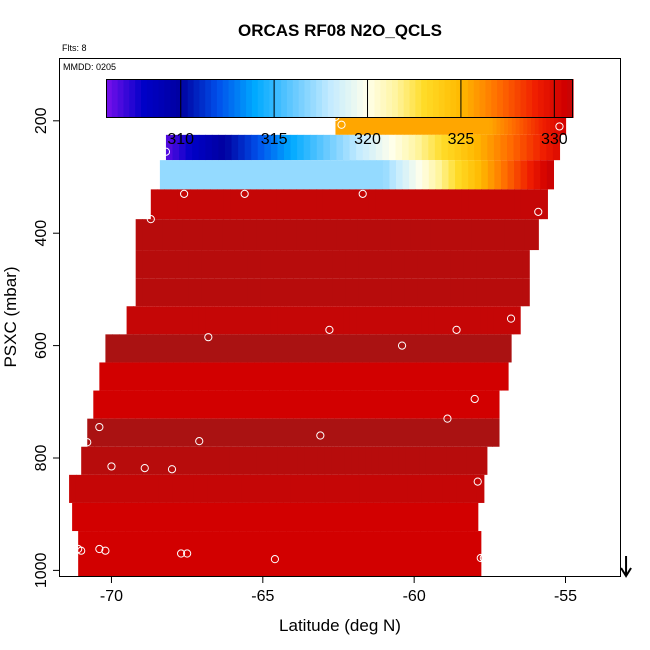 This screenshot has width=650, height=650. What do you see at coordinates (81, 550) in the screenshot?
I see `sample-point` at bounding box center [81, 550].